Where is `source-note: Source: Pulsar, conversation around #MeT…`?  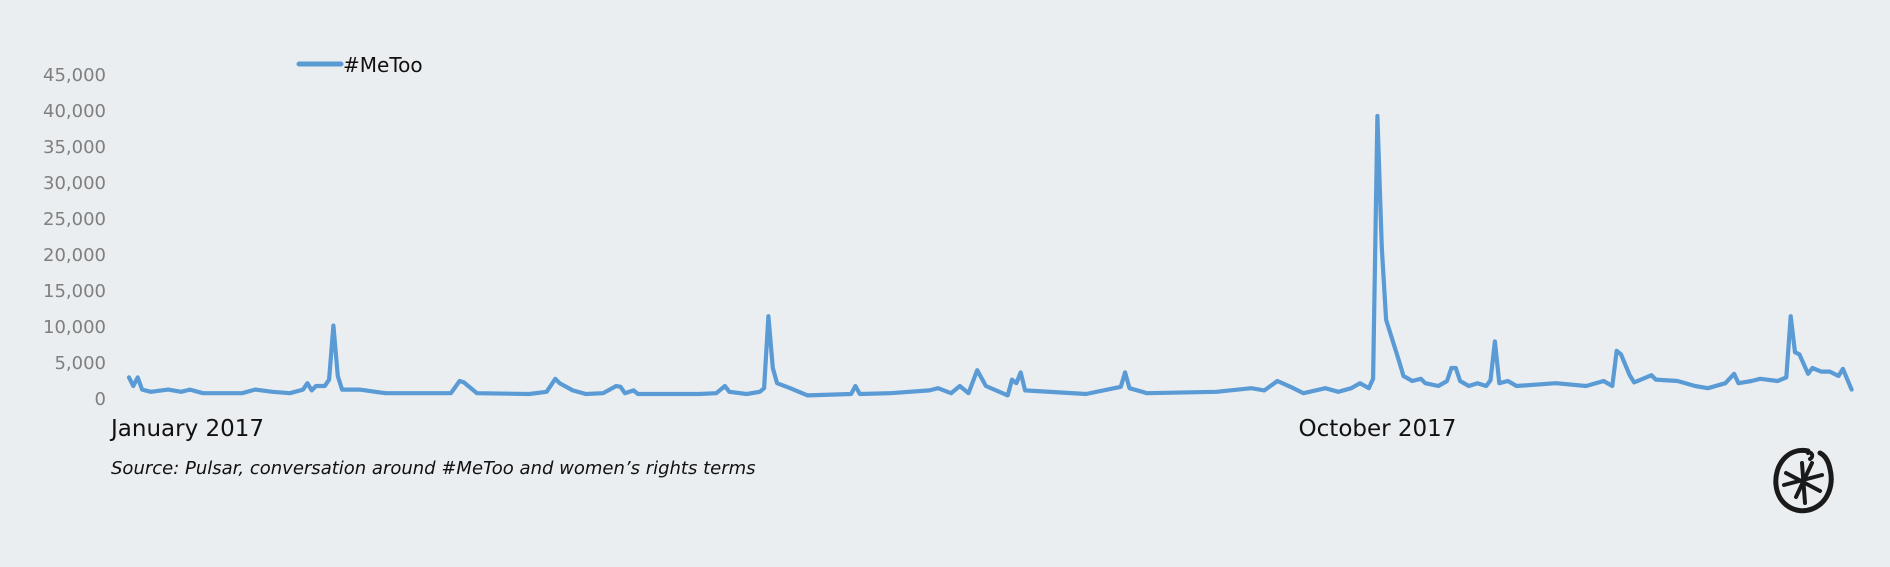 source-note: Source: Pulsar, conversation around #MeT… is located at coordinates (433, 468).